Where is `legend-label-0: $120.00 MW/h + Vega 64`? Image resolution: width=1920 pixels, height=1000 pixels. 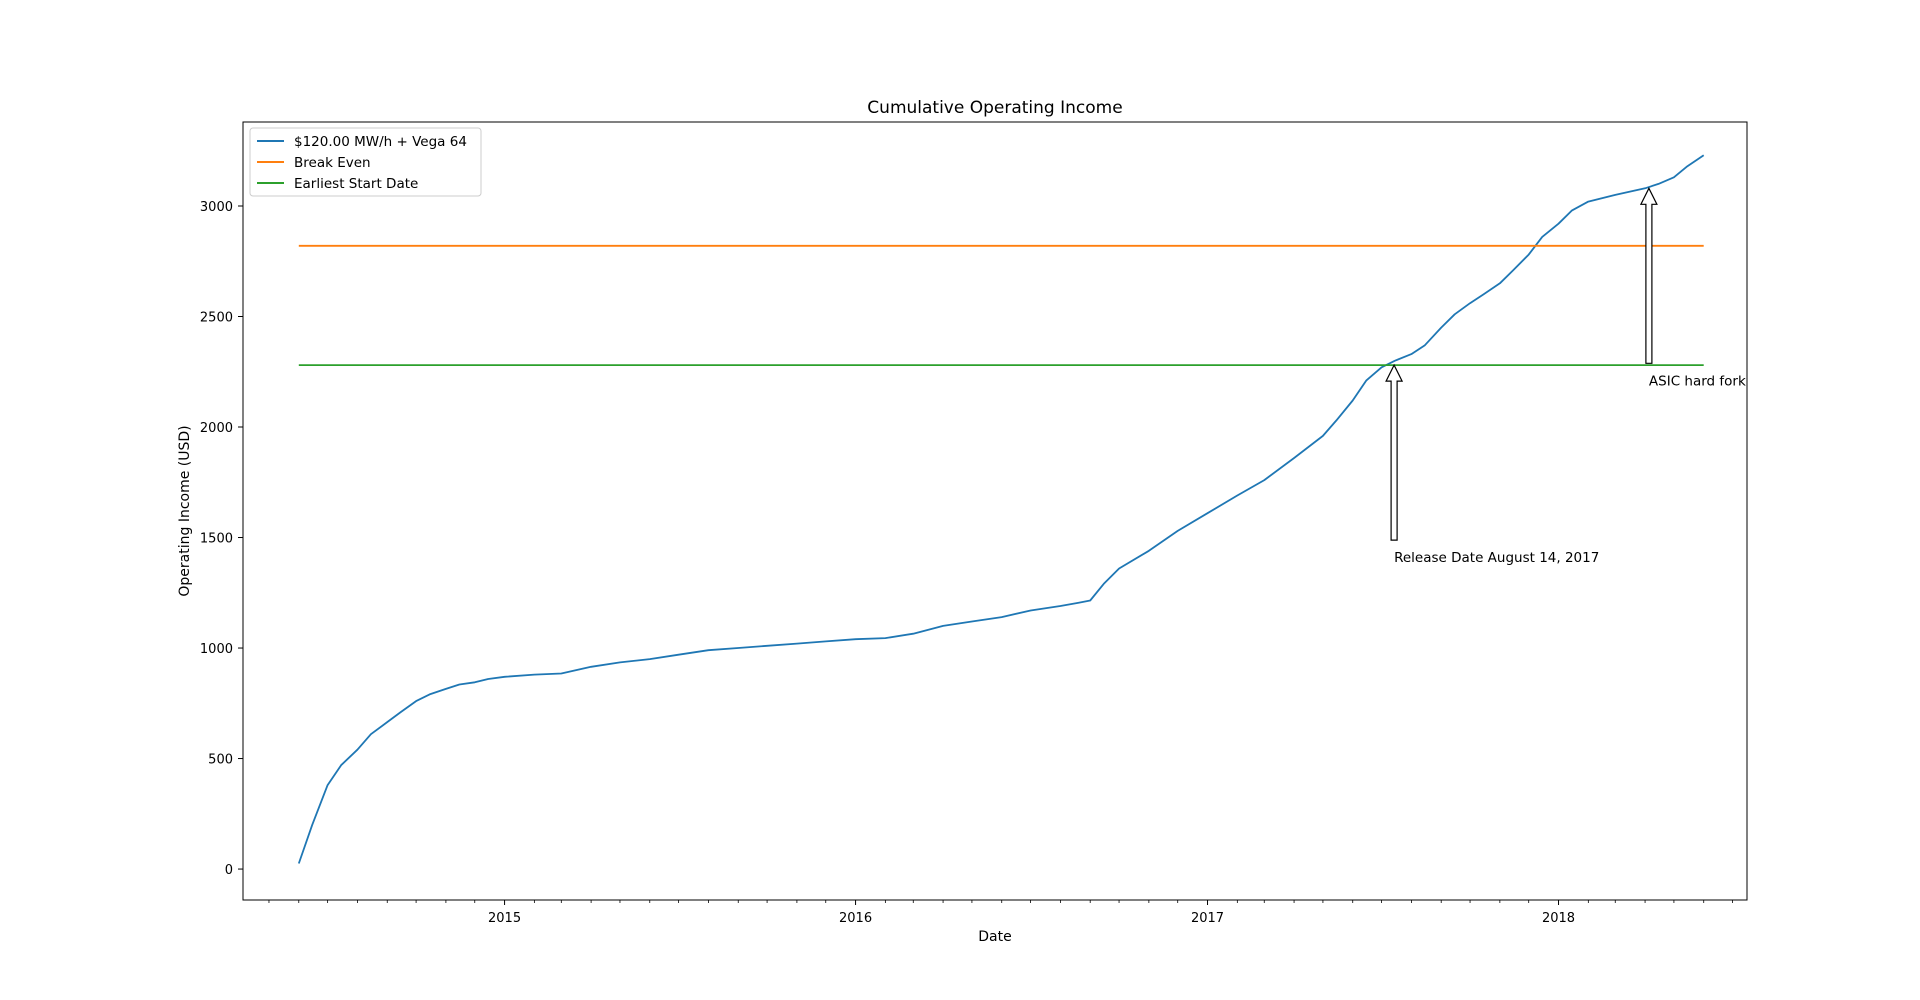
legend-label-0: $120.00 MW/h + Vega 64 is located at coordinates (380, 142).